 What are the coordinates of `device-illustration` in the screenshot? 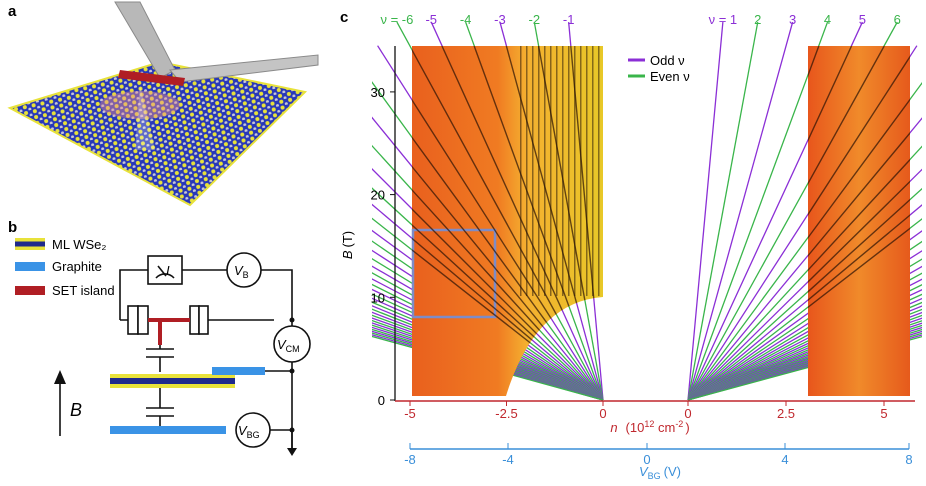 It's located at (163, 104).